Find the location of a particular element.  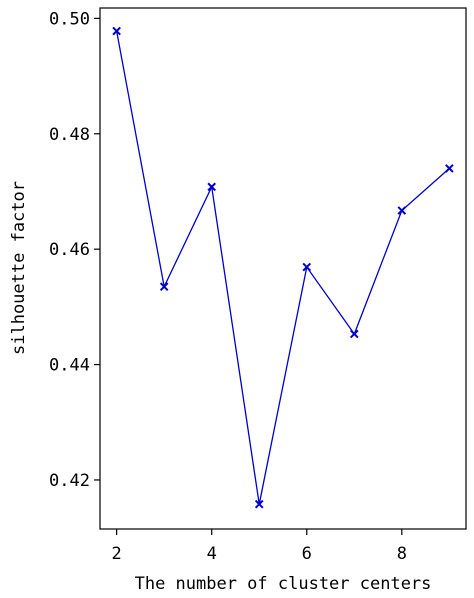

x-axis-label: The number of cluster centers is located at coordinates (283, 584).